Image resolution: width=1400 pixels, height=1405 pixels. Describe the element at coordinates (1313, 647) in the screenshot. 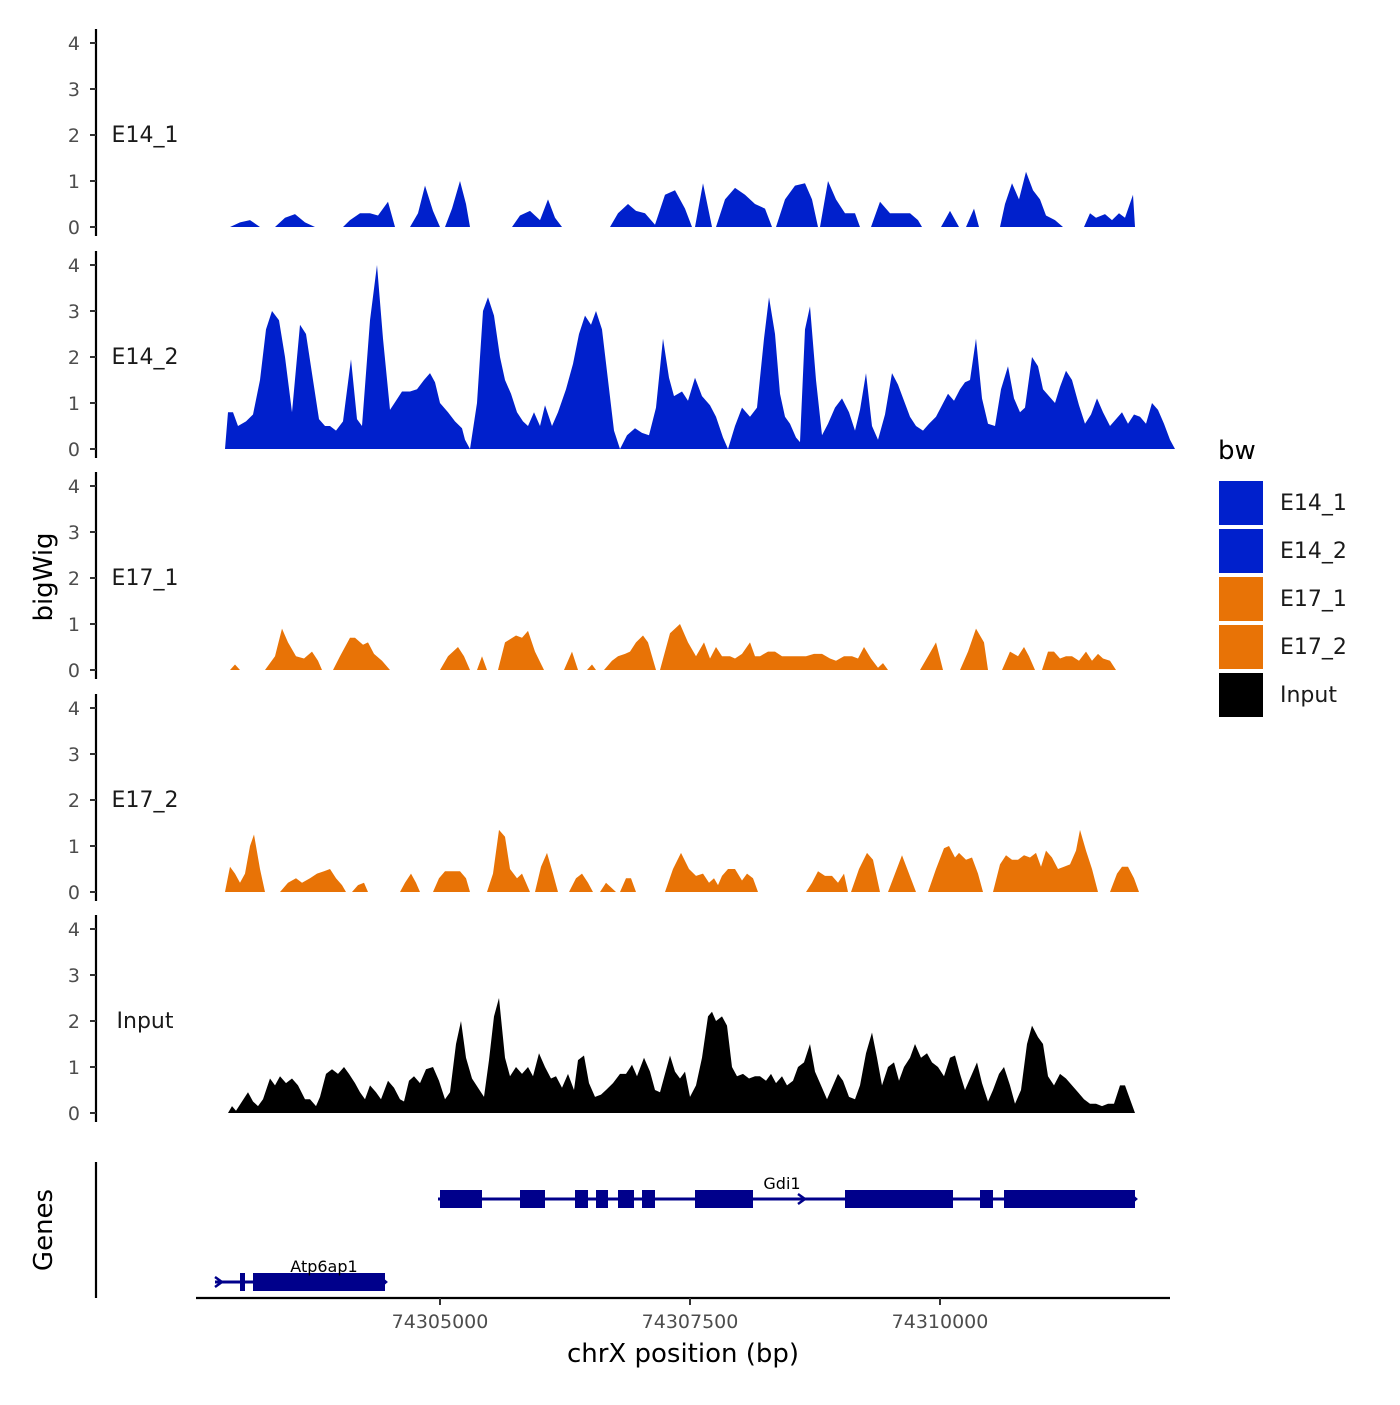

I see `legend-label: E17_2` at that location.